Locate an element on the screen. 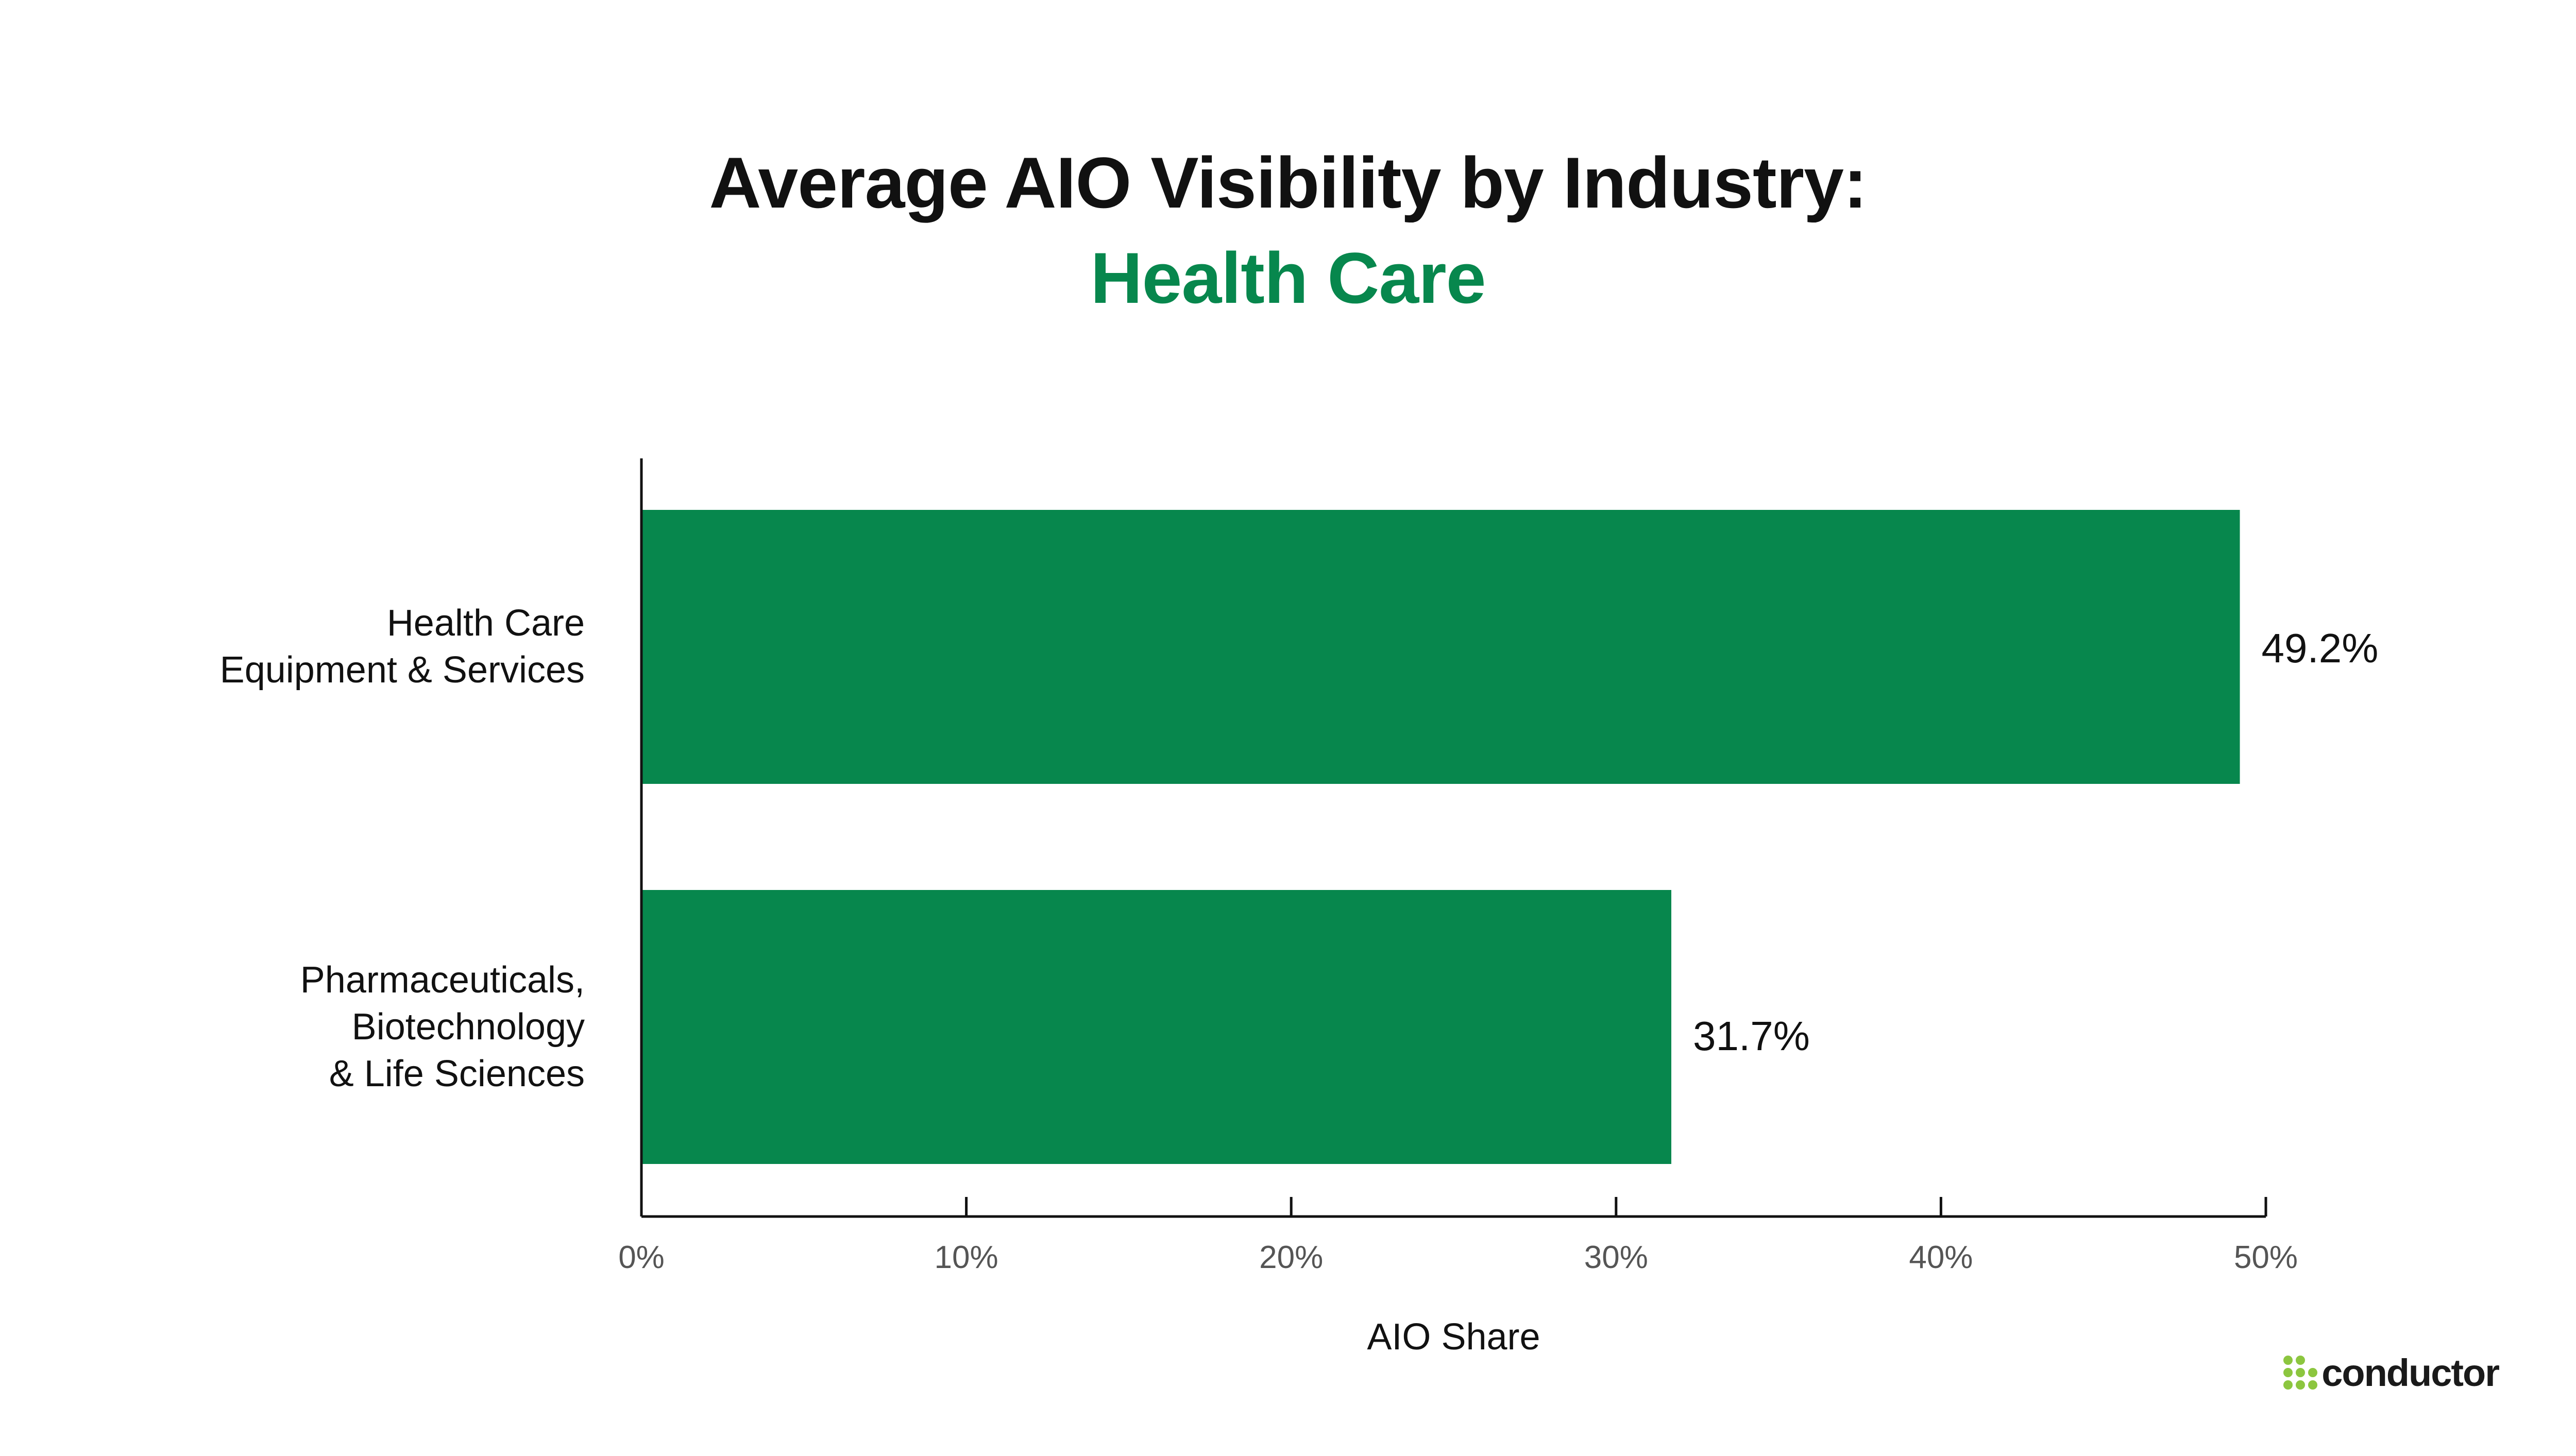 The width and height of the screenshot is (2576, 1456). category-label-line: Health Care is located at coordinates (485, 623).